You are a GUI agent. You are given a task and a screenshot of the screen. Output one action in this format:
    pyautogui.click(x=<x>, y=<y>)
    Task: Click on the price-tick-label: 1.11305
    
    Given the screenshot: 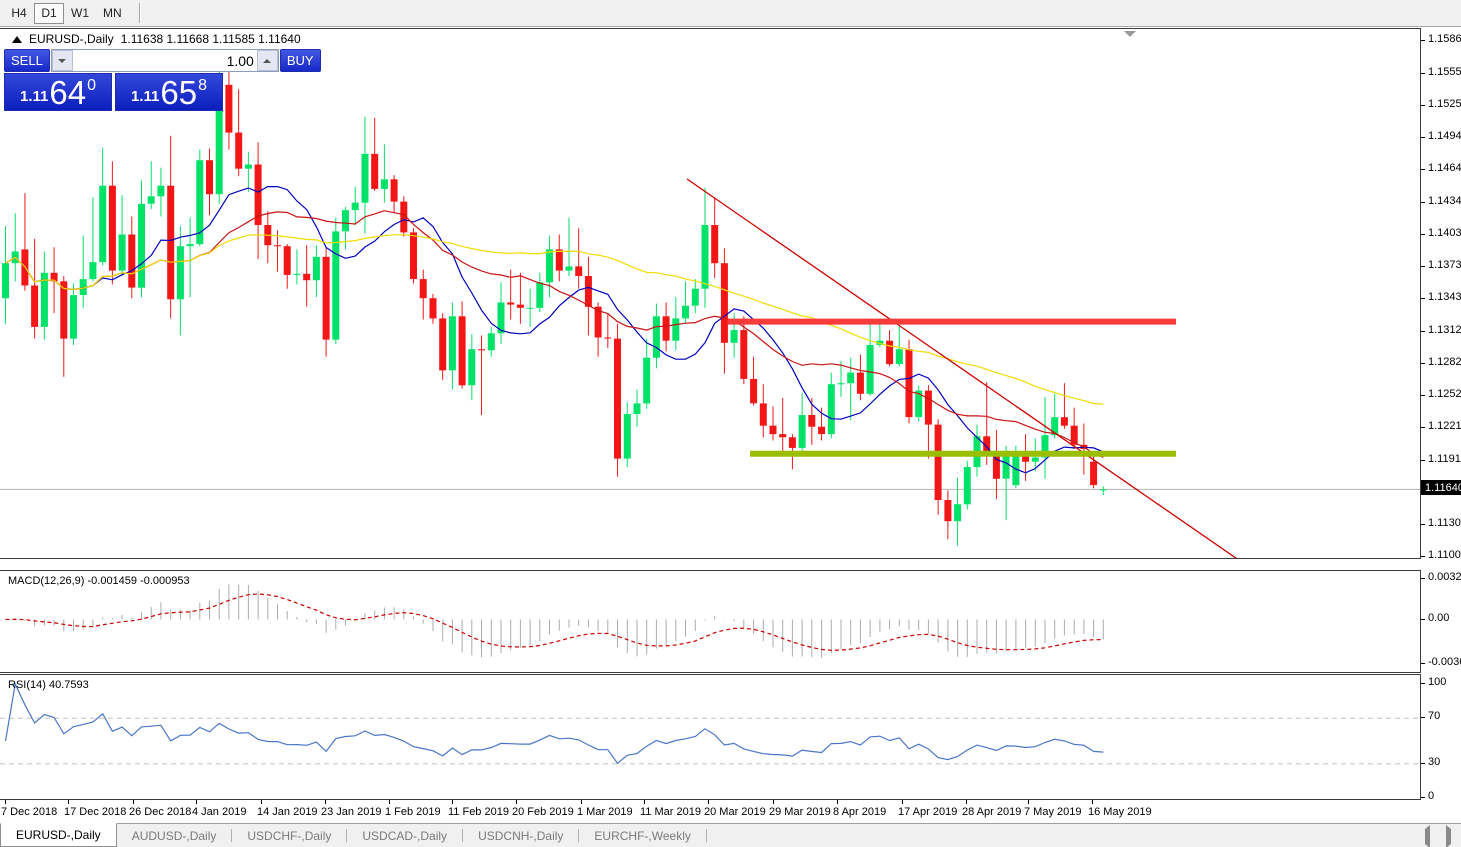 What is the action you would take?
    pyautogui.click(x=1444, y=522)
    